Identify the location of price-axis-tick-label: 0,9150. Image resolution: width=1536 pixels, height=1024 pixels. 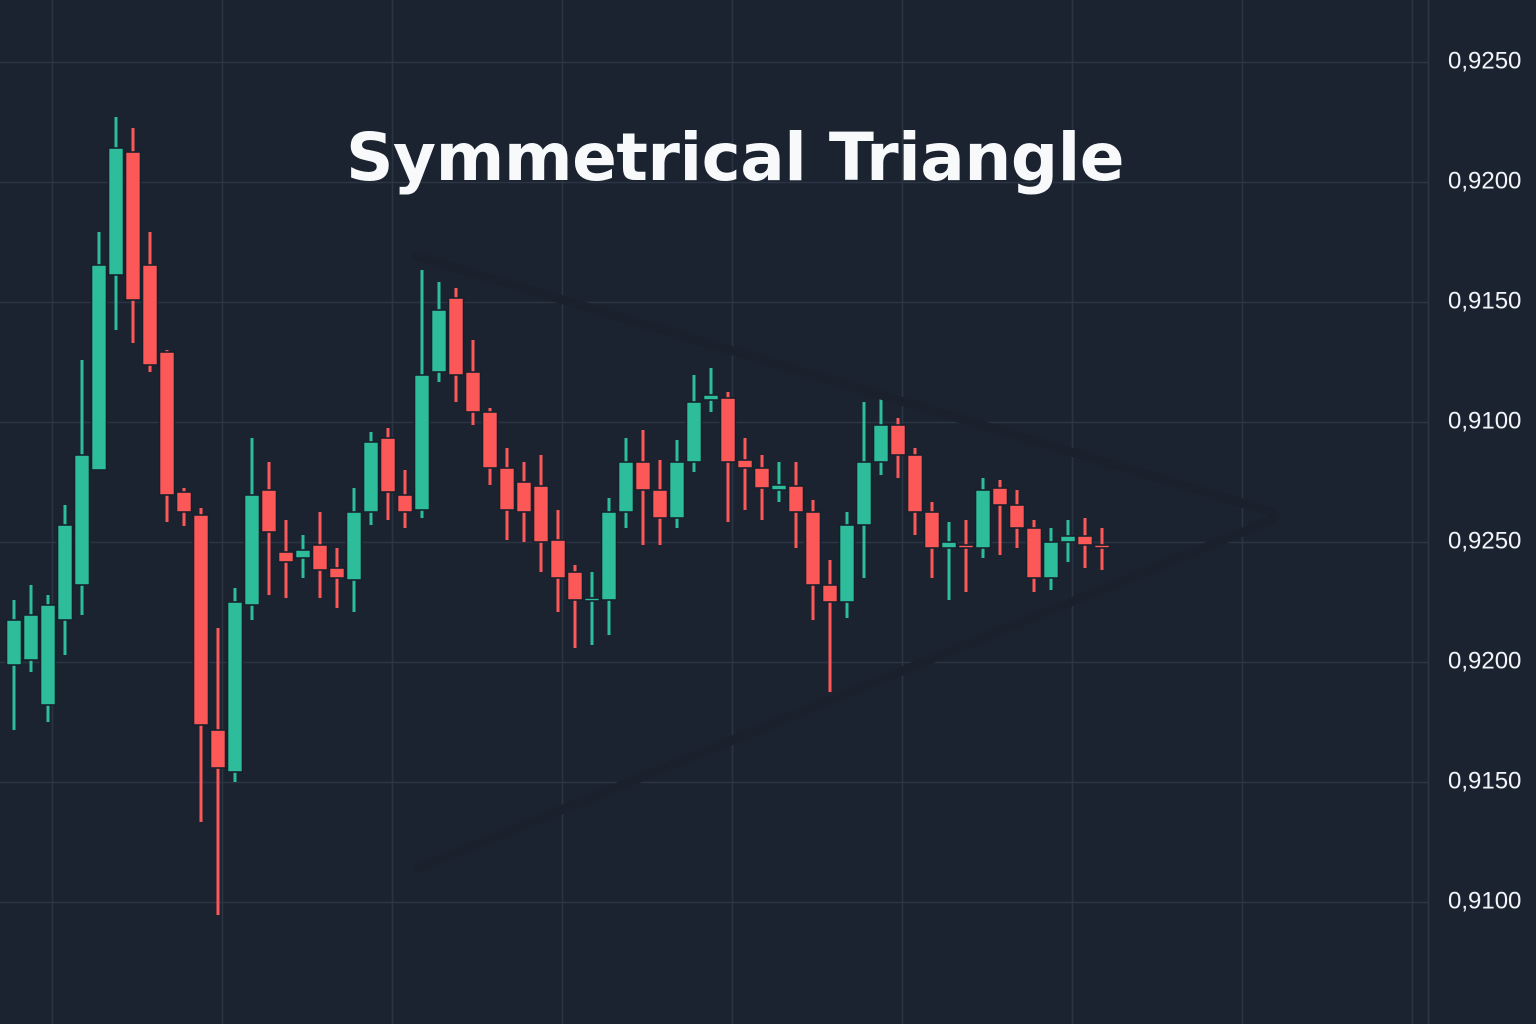
(1484, 300).